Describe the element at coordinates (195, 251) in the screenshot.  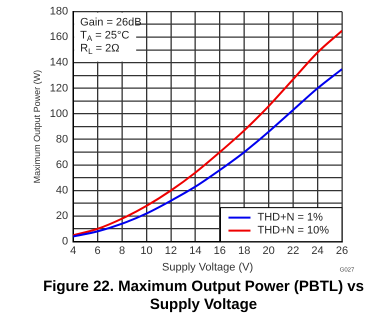
I see `x-tick-label: 14` at that location.